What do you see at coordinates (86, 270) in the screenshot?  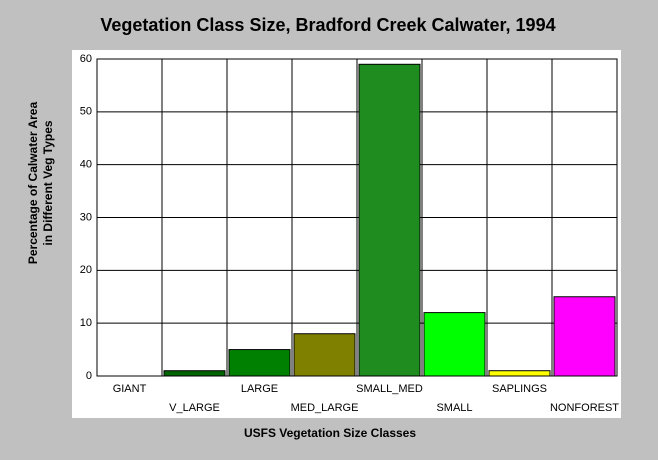 I see `y-tick-label: 20` at bounding box center [86, 270].